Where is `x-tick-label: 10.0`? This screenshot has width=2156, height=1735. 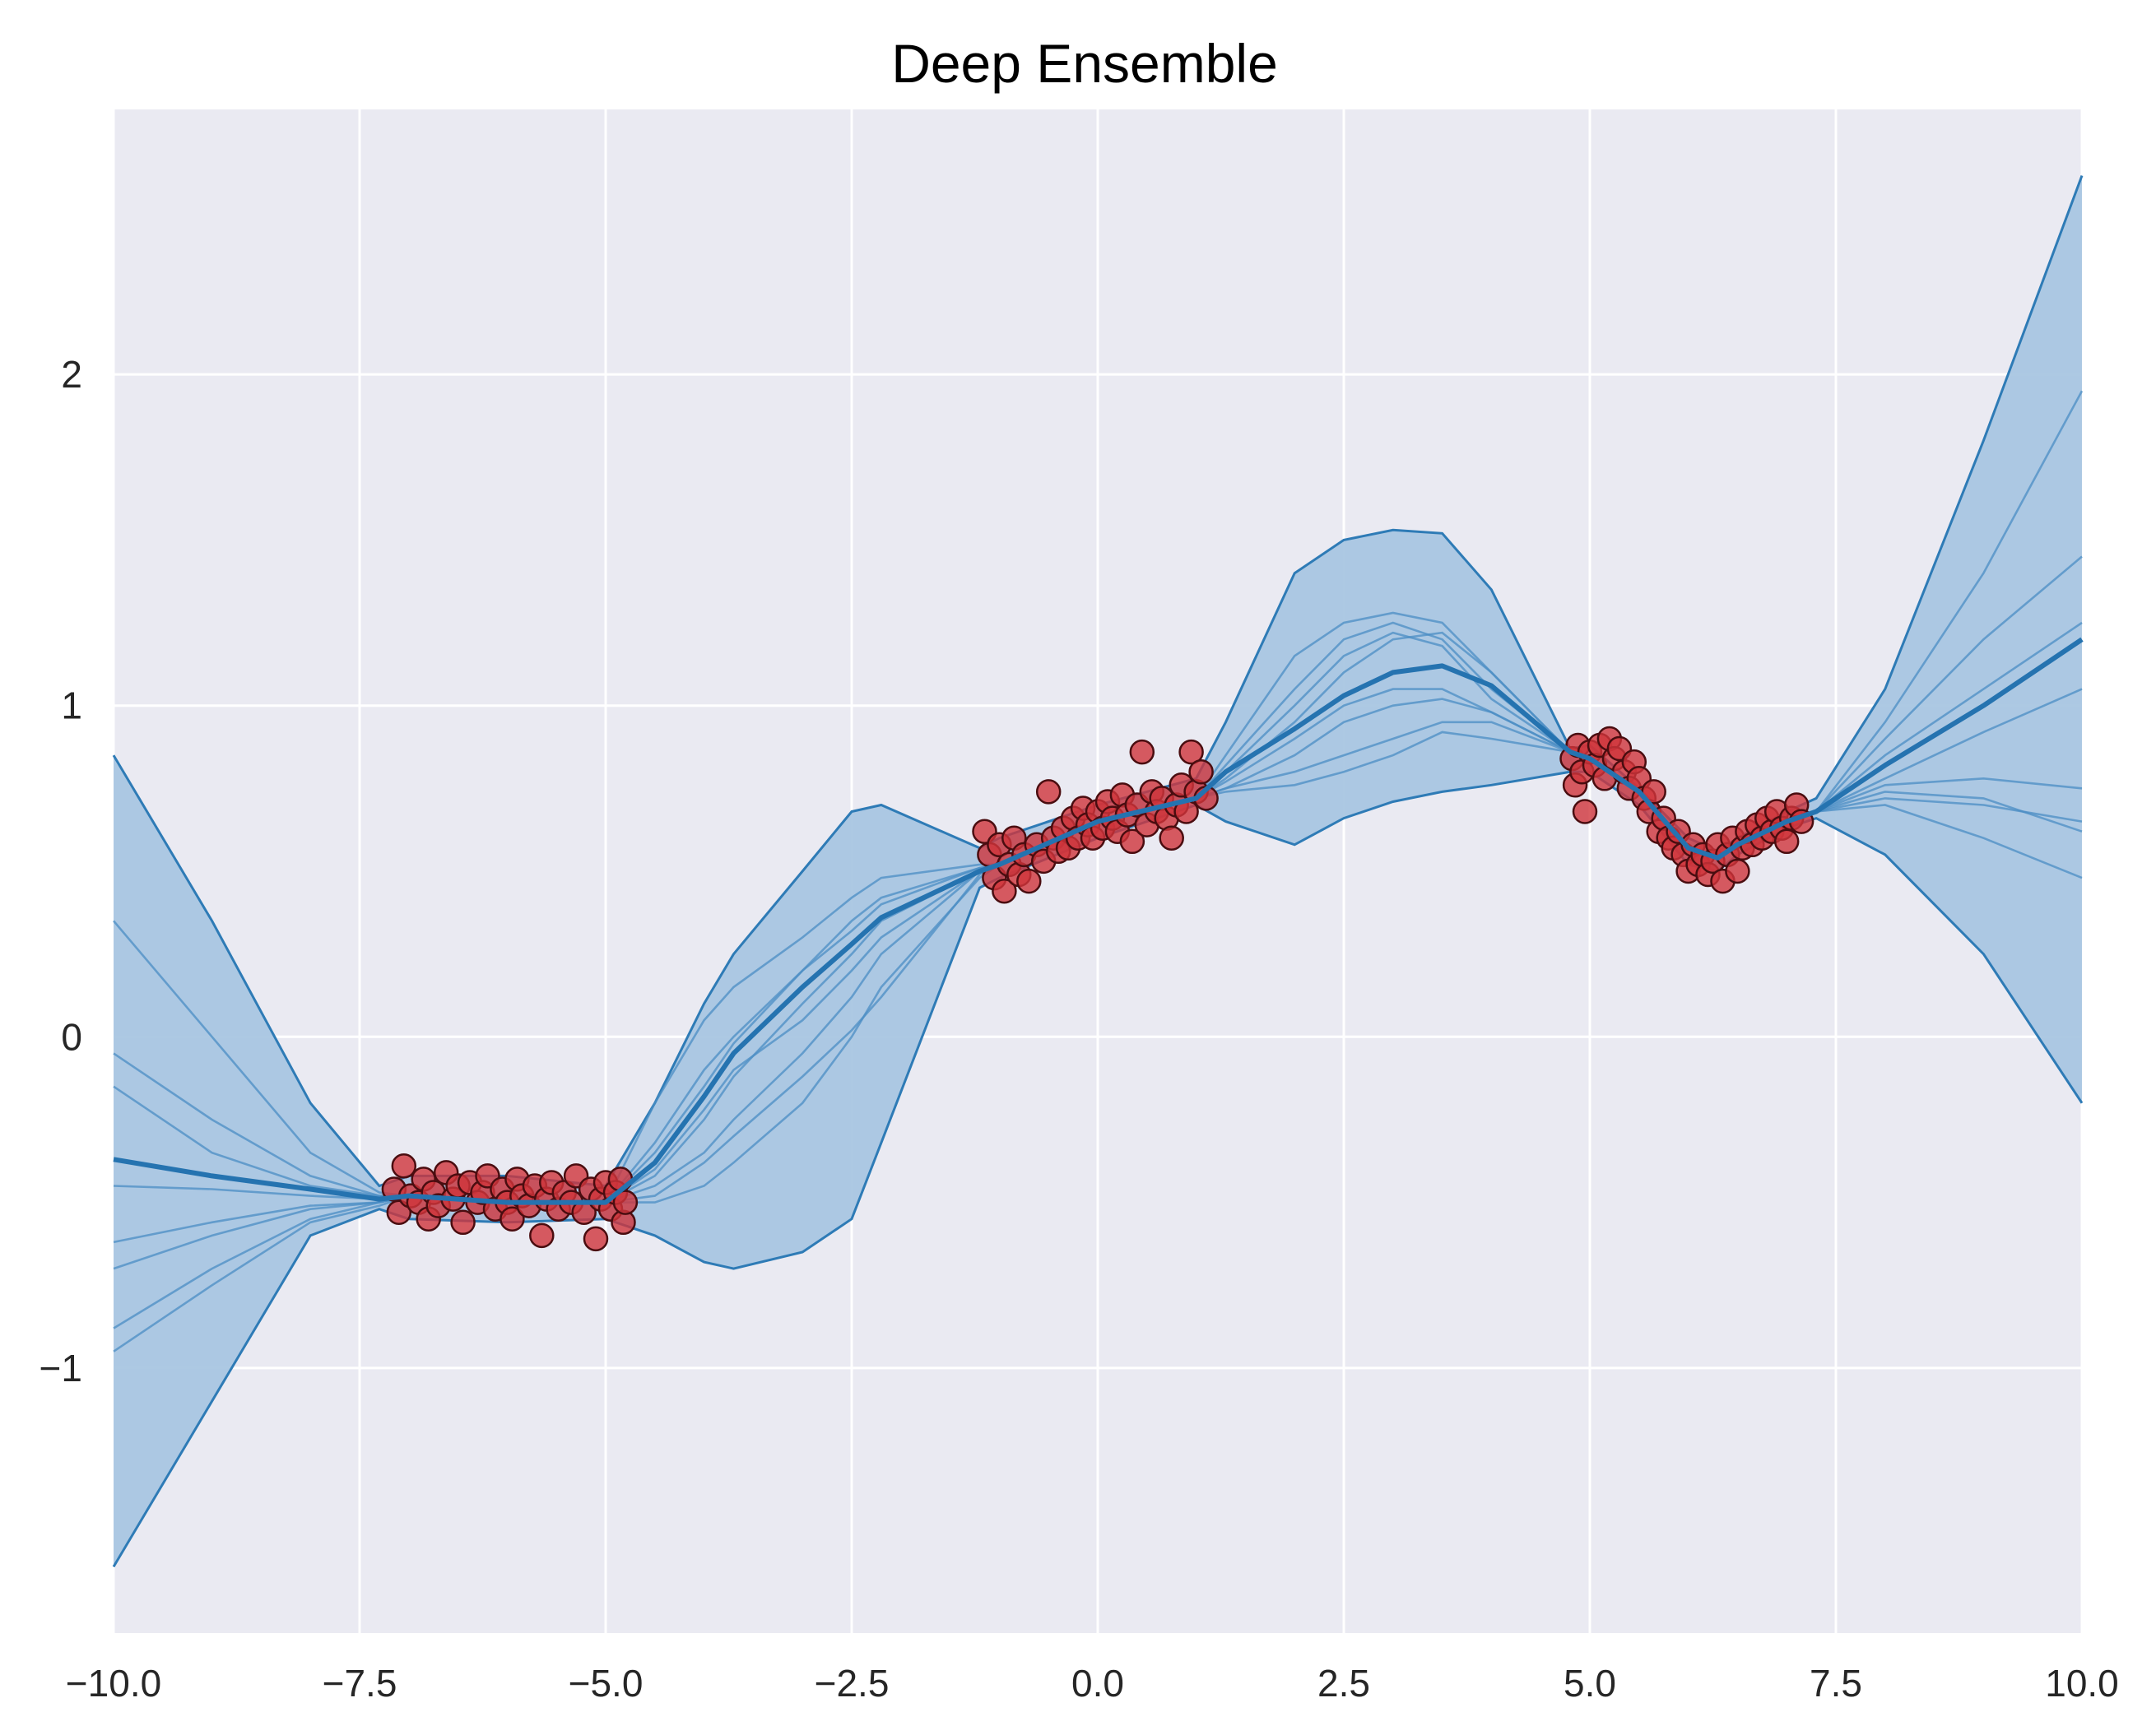
x-tick-label: 10.0 is located at coordinates (2082, 1683).